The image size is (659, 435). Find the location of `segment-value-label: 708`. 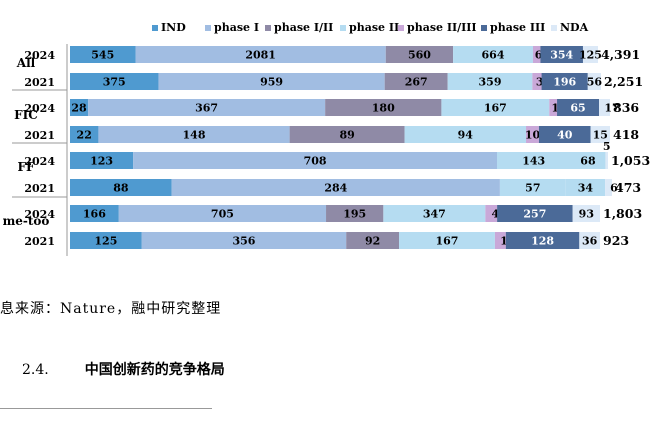

segment-value-label: 708 is located at coordinates (315, 161).